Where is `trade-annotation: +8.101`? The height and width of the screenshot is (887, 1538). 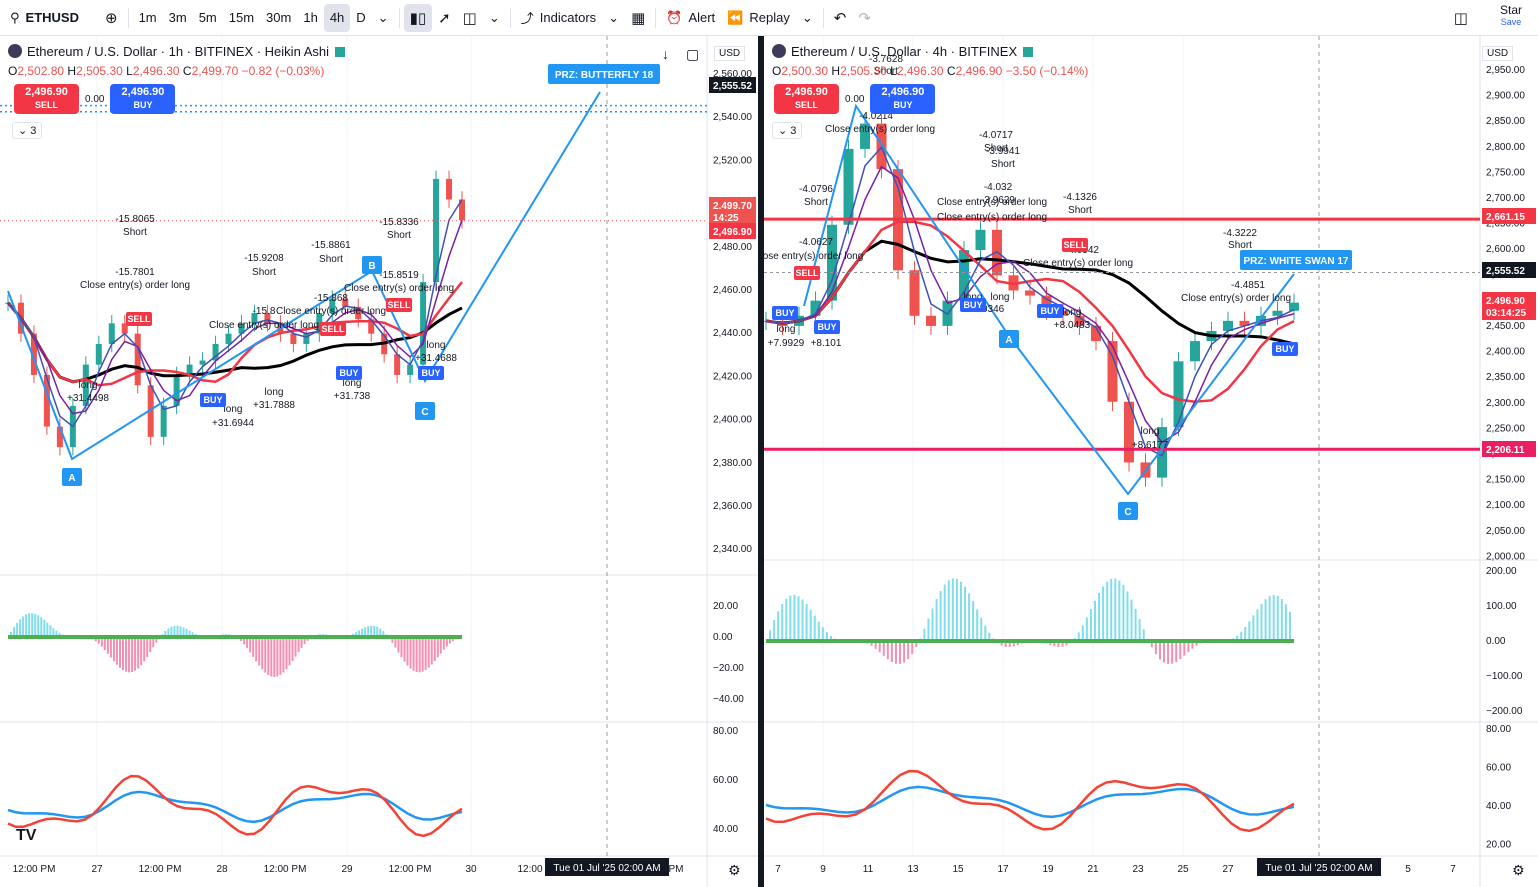 trade-annotation: +8.101 is located at coordinates (826, 343).